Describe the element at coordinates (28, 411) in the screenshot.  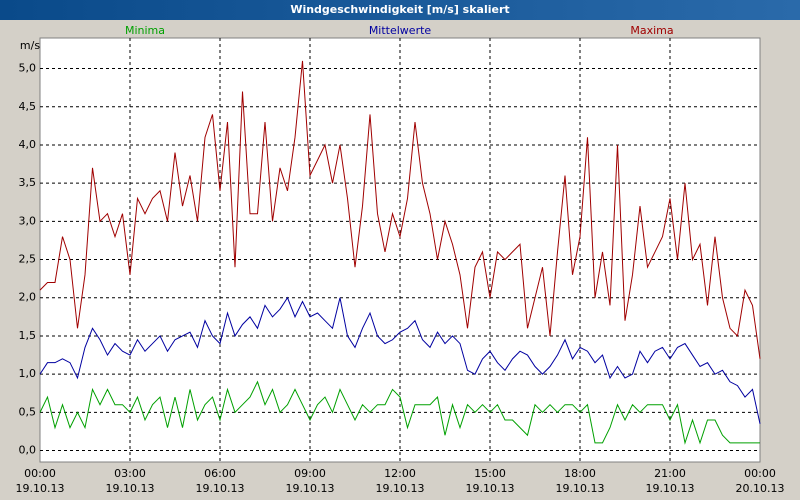
I see `y-tick-label: 0,5` at that location.